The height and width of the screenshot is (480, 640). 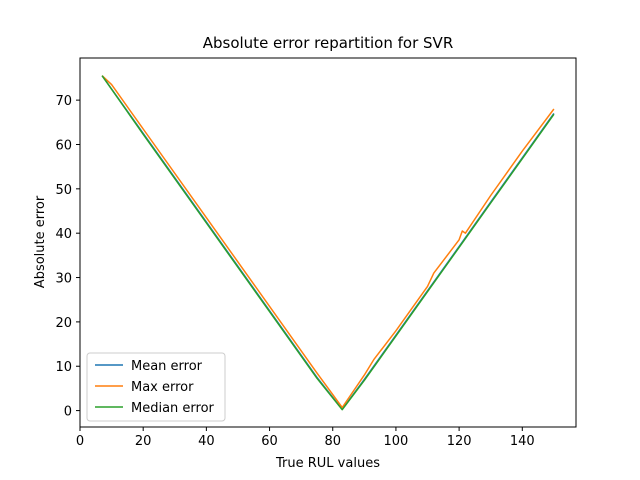 What do you see at coordinates (40, 241) in the screenshot?
I see `y-axis-label: Absolute error` at bounding box center [40, 241].